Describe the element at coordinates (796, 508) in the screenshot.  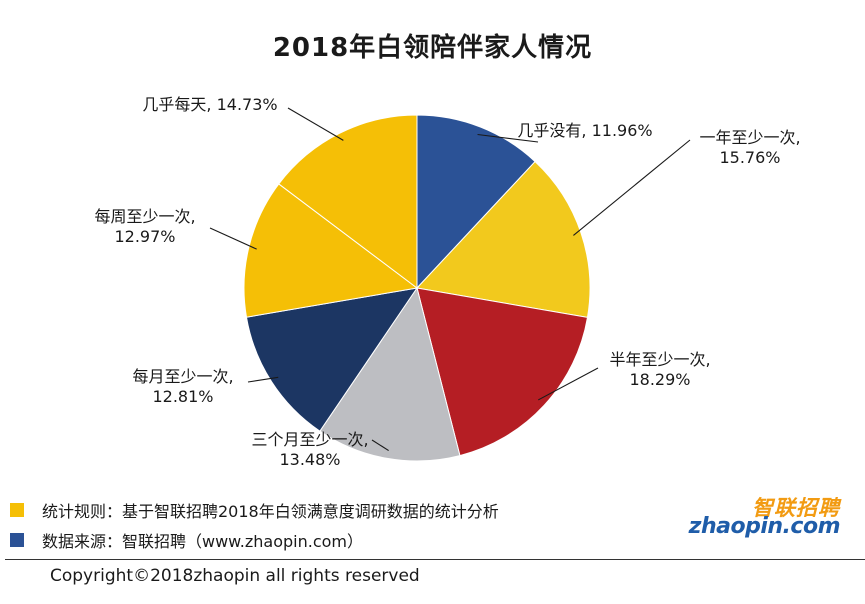
I see `logo-chinese-text: 智联招聘` at that location.